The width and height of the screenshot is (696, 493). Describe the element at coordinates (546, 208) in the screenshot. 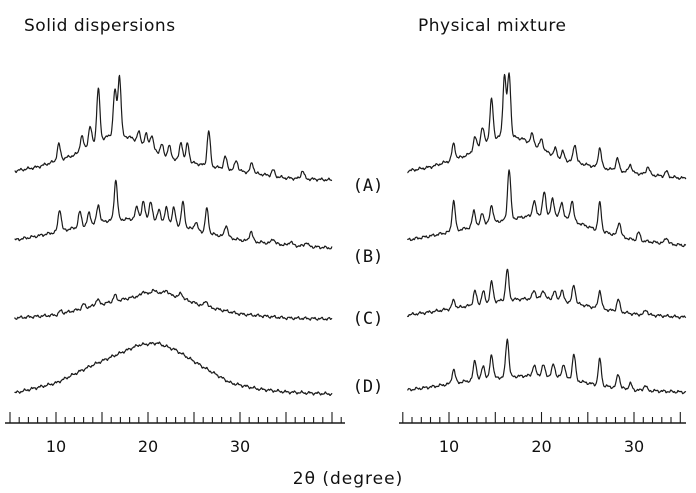

I see `xrd-trace-physical-mixture-b` at that location.